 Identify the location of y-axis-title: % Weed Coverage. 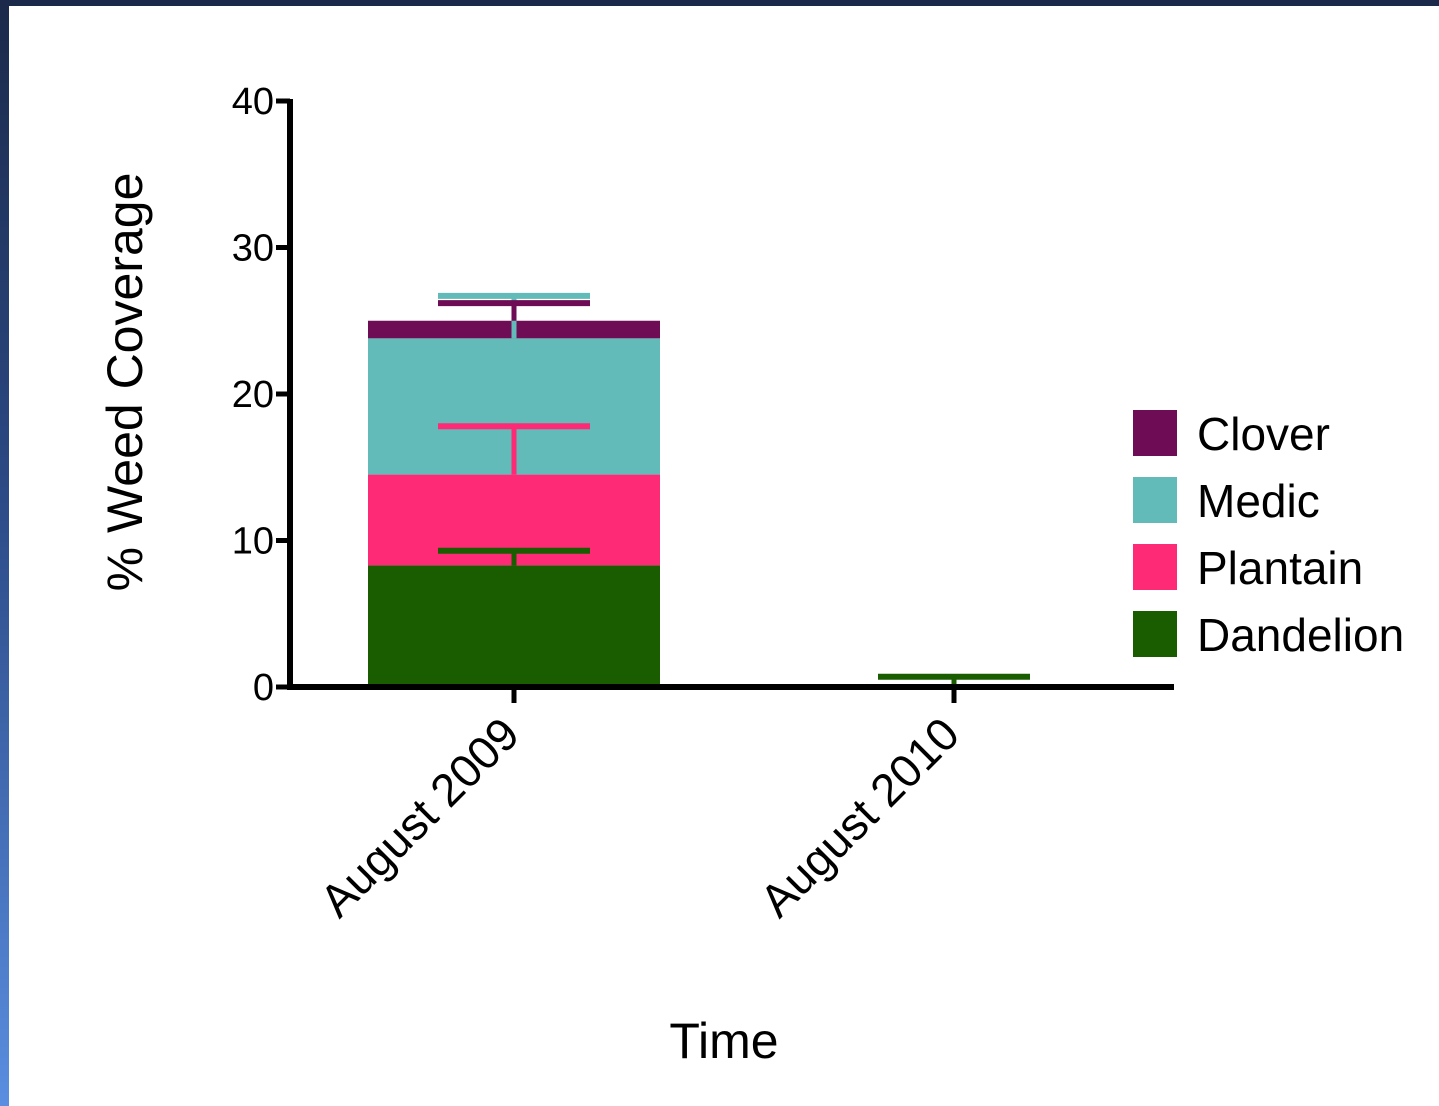
(125, 382).